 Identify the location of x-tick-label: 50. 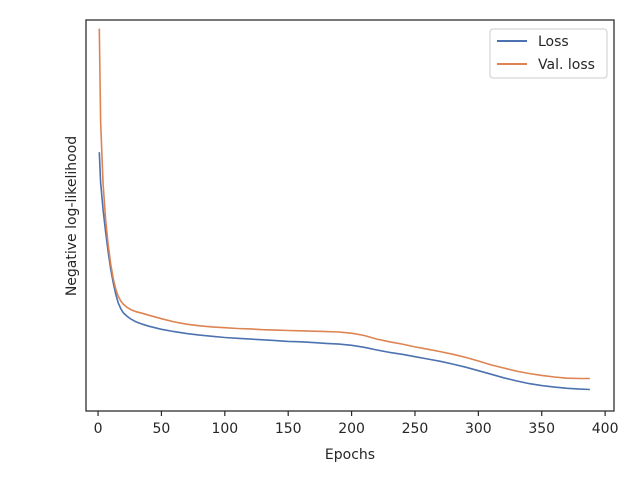
(162, 429).